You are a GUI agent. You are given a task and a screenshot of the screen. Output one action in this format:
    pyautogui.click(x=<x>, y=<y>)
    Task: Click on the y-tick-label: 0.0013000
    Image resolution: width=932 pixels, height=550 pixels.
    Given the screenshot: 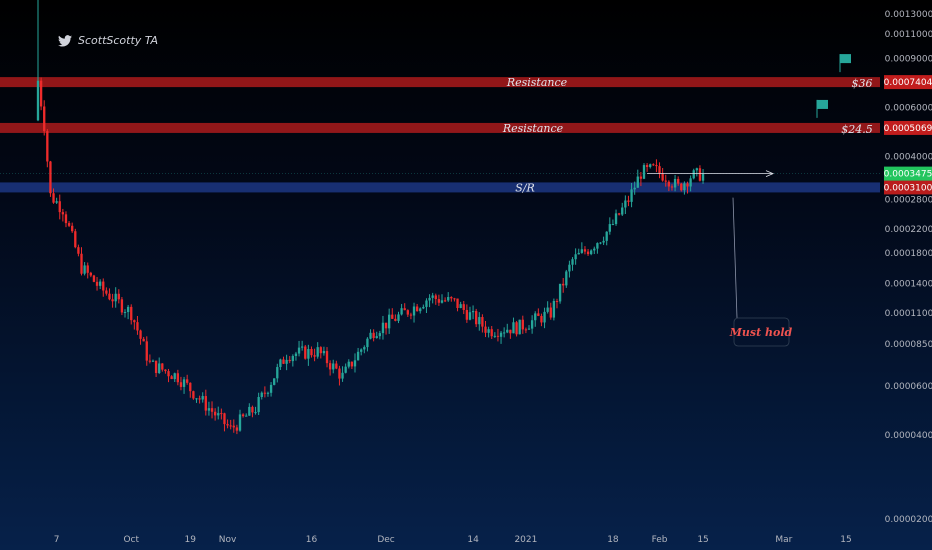 What is the action you would take?
    pyautogui.click(x=908, y=15)
    